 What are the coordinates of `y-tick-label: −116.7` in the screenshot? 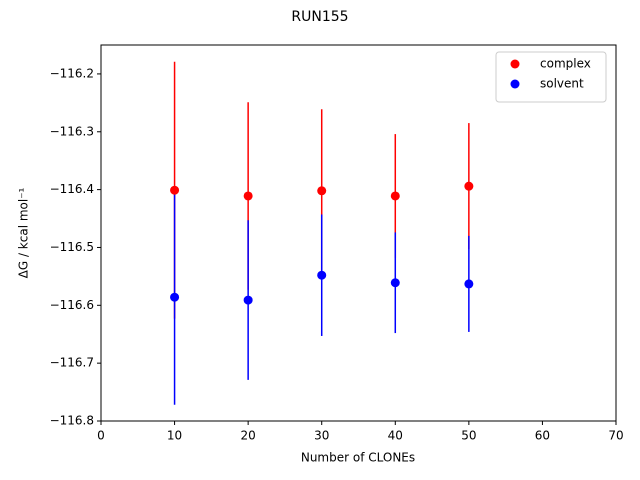 It's located at (72, 363).